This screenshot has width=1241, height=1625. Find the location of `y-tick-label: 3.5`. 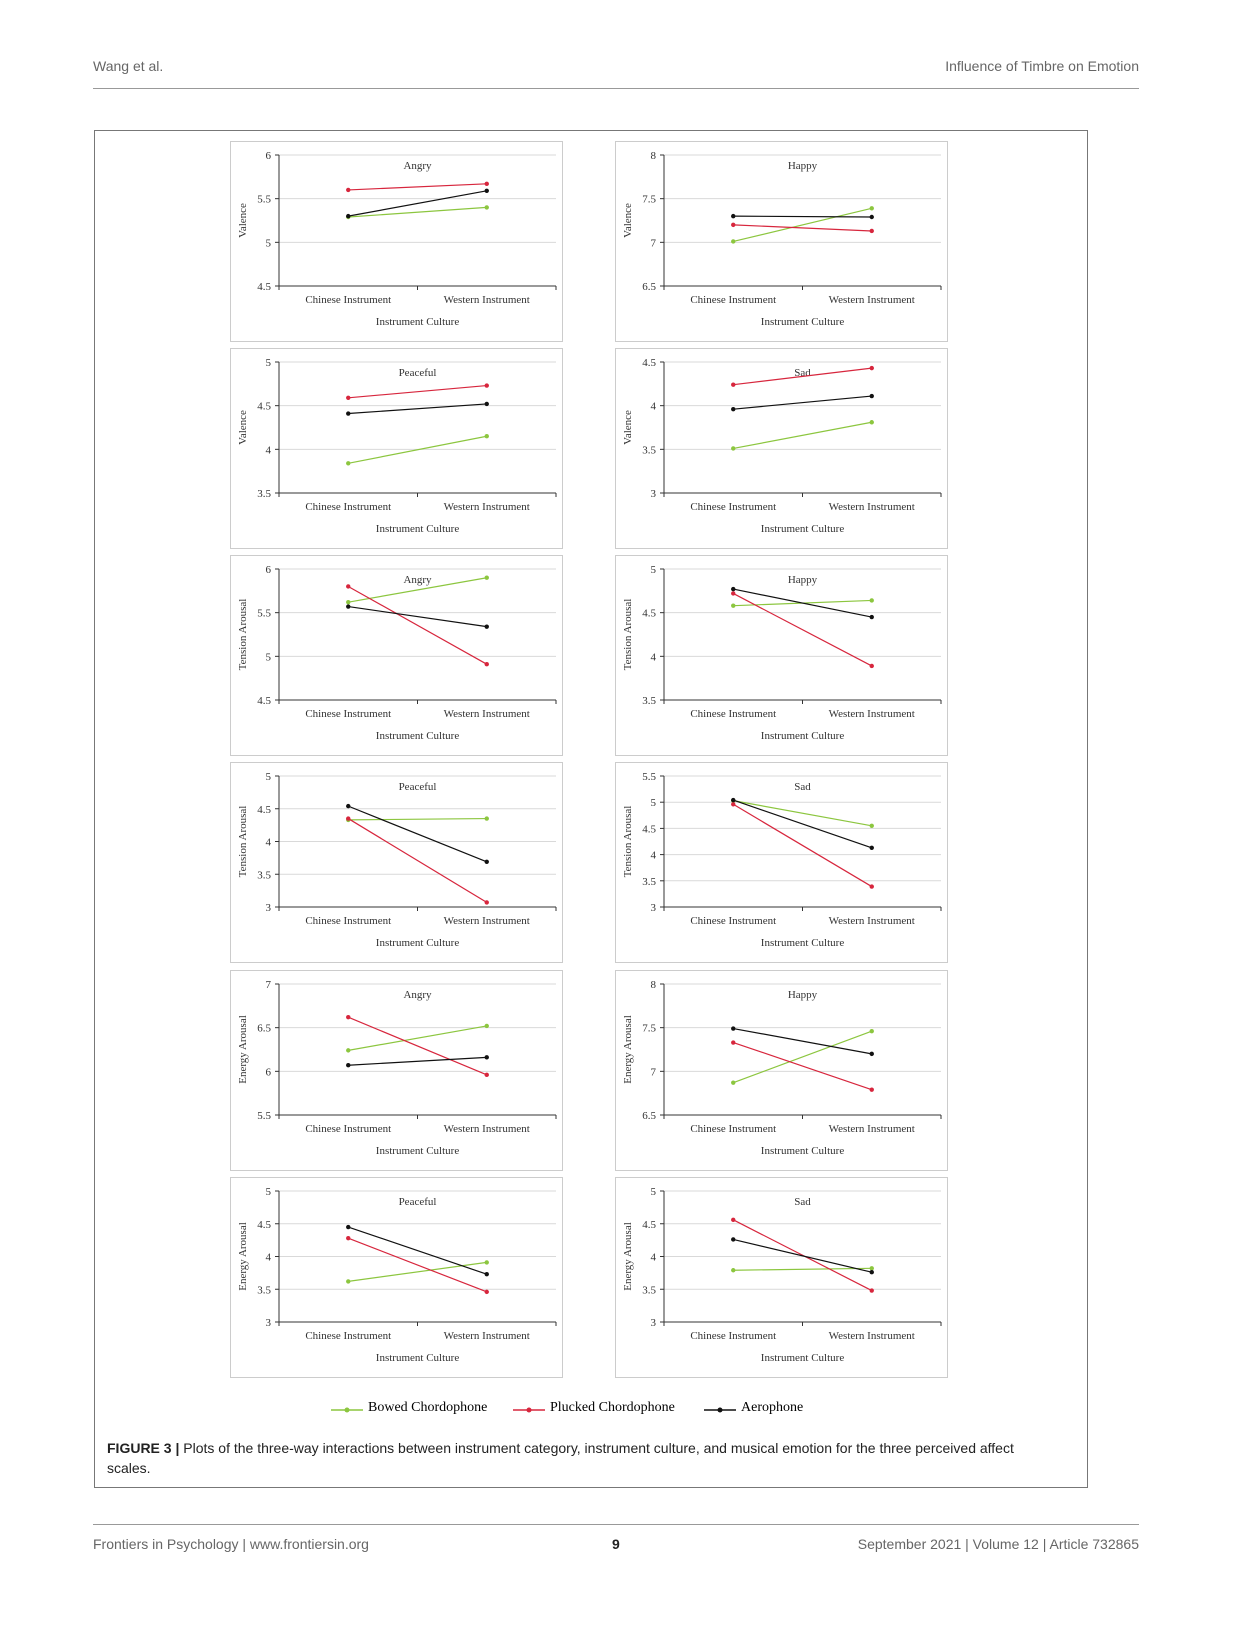

y-tick-label: 3.5 is located at coordinates (649, 450).